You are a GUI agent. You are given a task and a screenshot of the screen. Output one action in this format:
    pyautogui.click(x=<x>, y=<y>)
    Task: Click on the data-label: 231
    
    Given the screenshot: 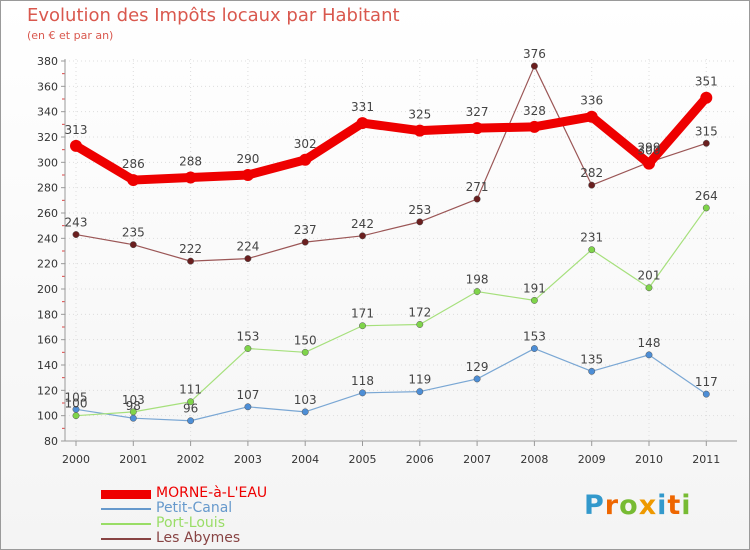 What is the action you would take?
    pyautogui.click(x=591, y=238)
    